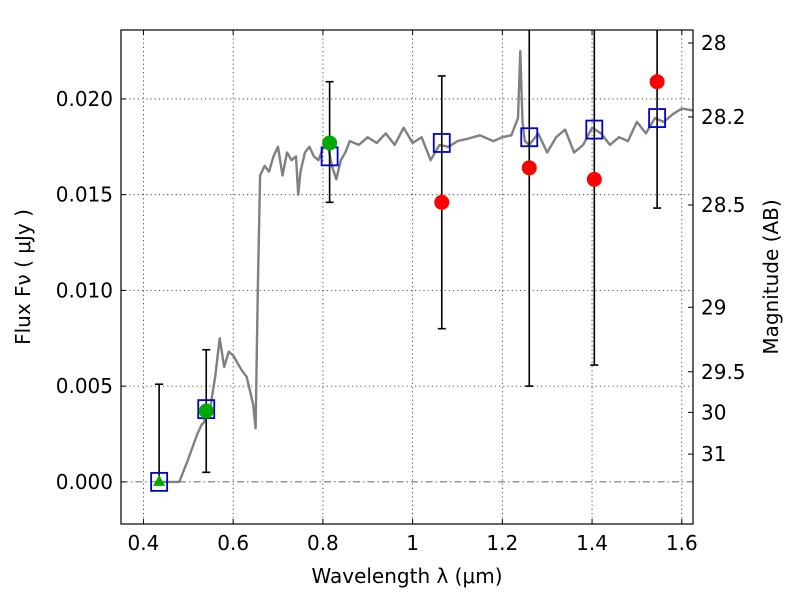 The width and height of the screenshot is (800, 600). I want to click on y-tick-label: 0.005, so click(84, 386).